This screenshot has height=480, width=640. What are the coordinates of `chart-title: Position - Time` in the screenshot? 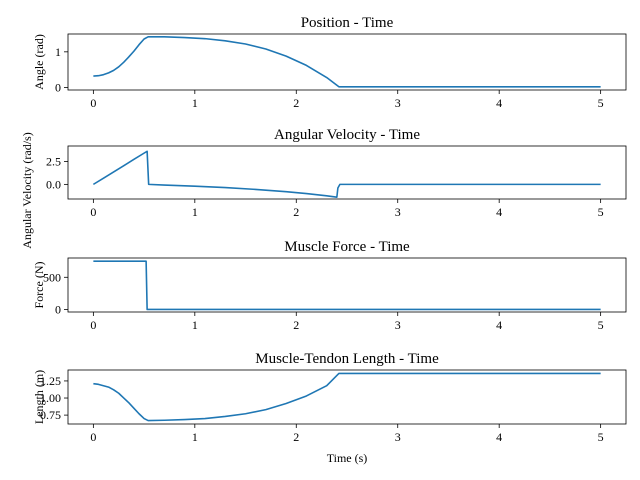 It's located at (347, 23).